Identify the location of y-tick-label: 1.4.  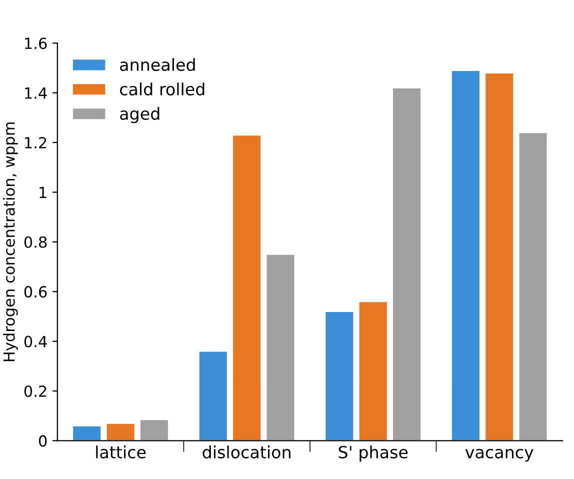
(36, 93).